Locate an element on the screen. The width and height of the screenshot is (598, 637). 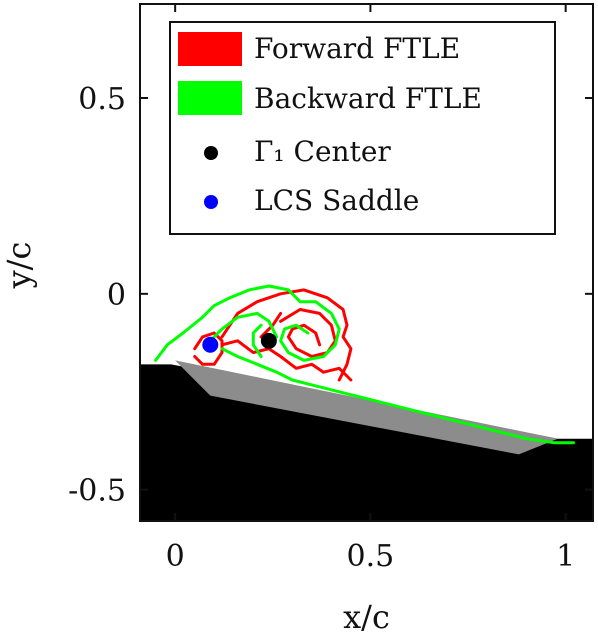
legend-label-saddle: LCS Saddle is located at coordinates (336, 200).